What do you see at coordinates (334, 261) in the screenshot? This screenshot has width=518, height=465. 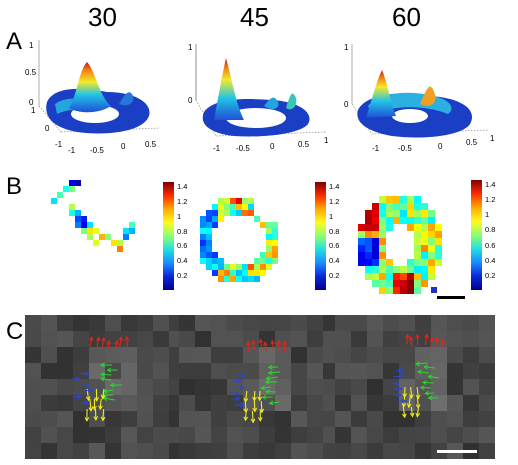 I see `colorbar-tick: 0.4` at bounding box center [334, 261].